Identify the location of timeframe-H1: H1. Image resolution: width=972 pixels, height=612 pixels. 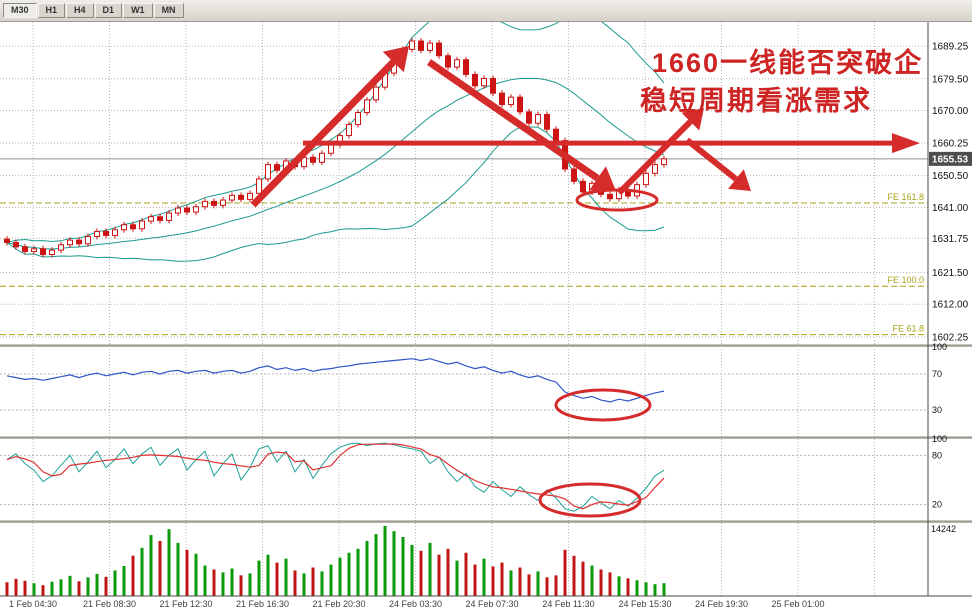
(51, 10).